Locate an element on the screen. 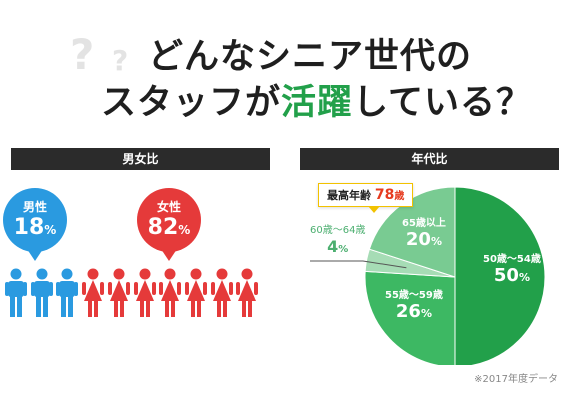  title-line-2-start: スタッフが is located at coordinates (191, 103).